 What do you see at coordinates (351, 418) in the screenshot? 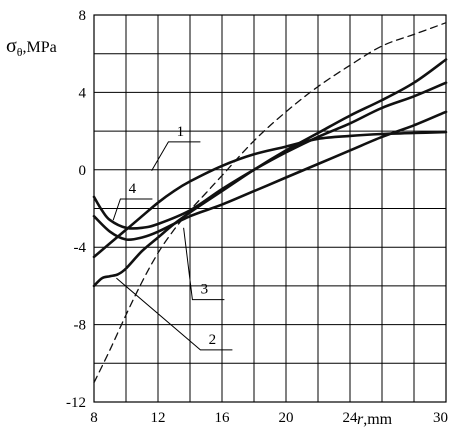
I see `x-tick-label: 24` at bounding box center [351, 418].